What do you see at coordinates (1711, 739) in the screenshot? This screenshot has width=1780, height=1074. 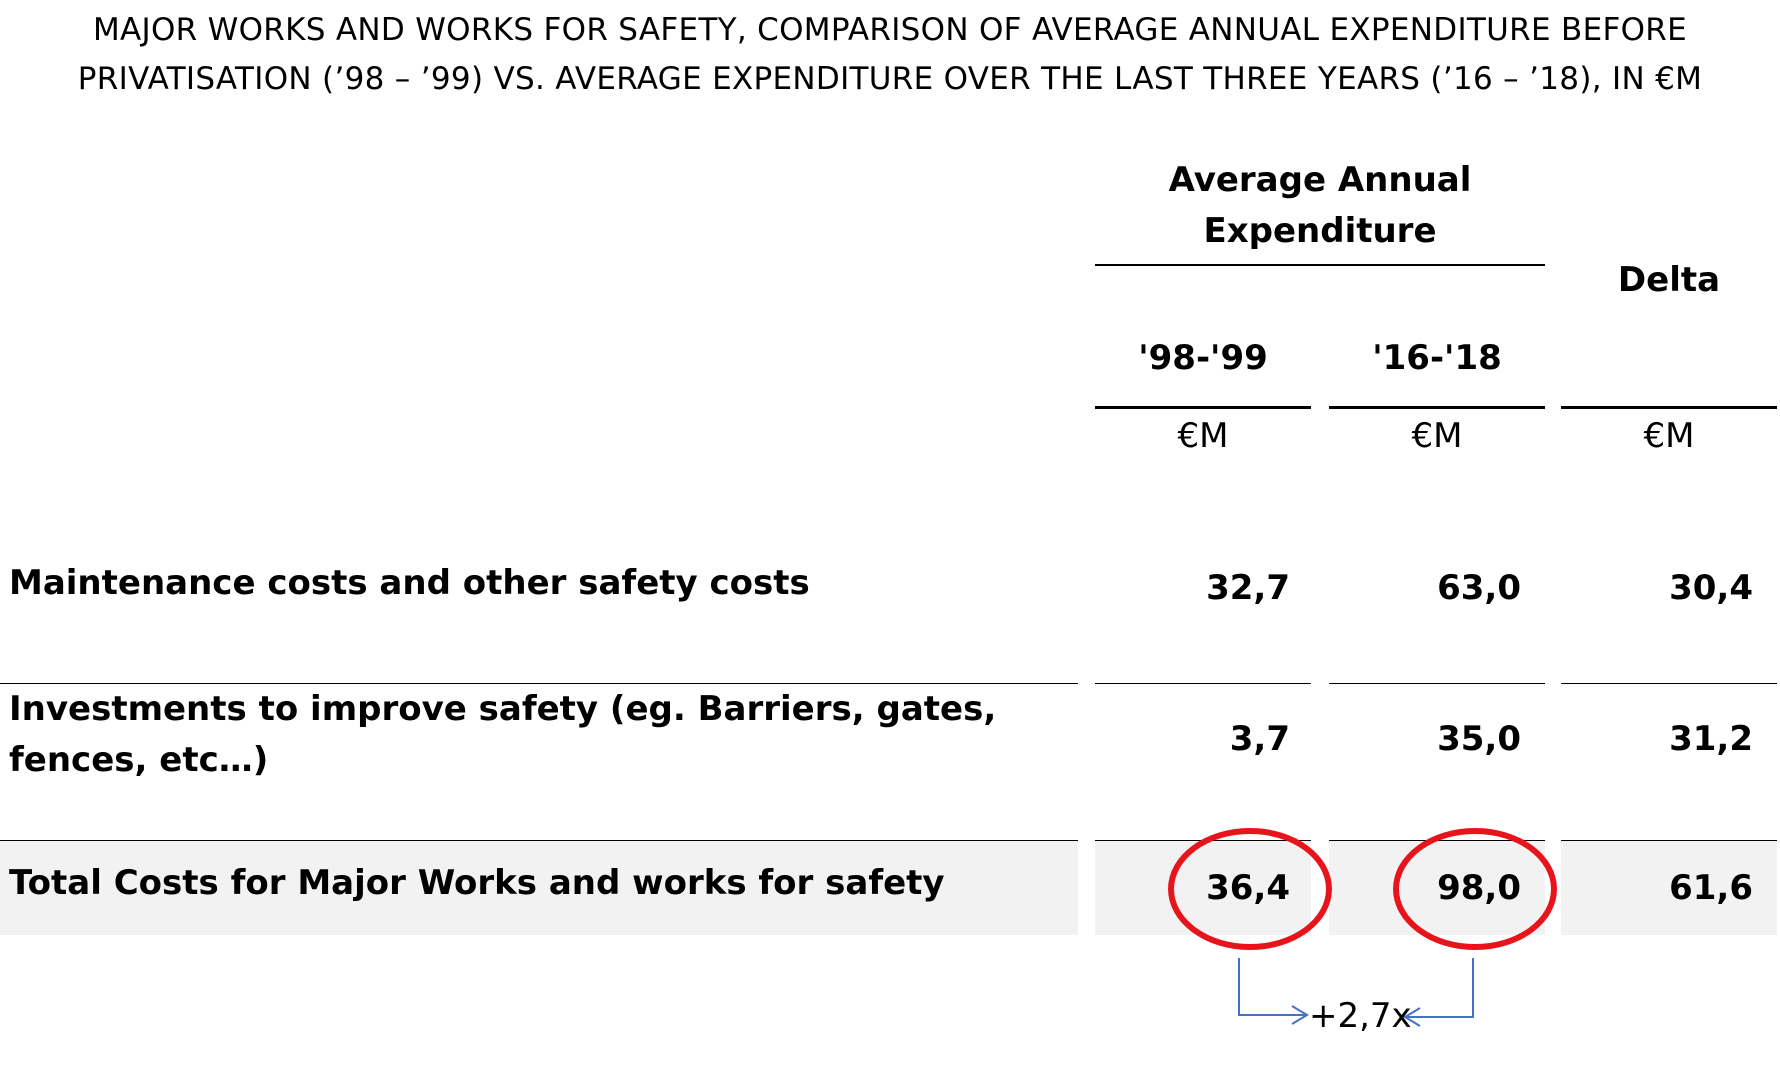 I see `row-investments-delta: 31,2` at bounding box center [1711, 739].